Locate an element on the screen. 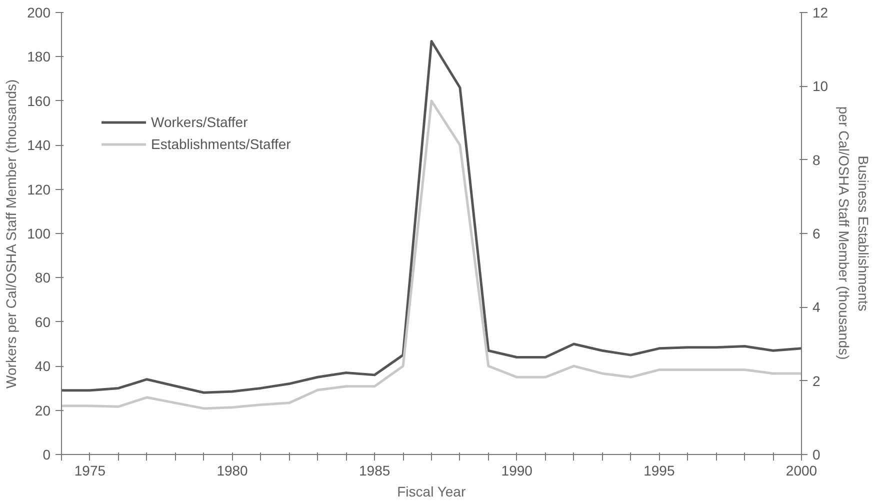 The image size is (874, 502). y-tick-label: 140 is located at coordinates (39, 145).